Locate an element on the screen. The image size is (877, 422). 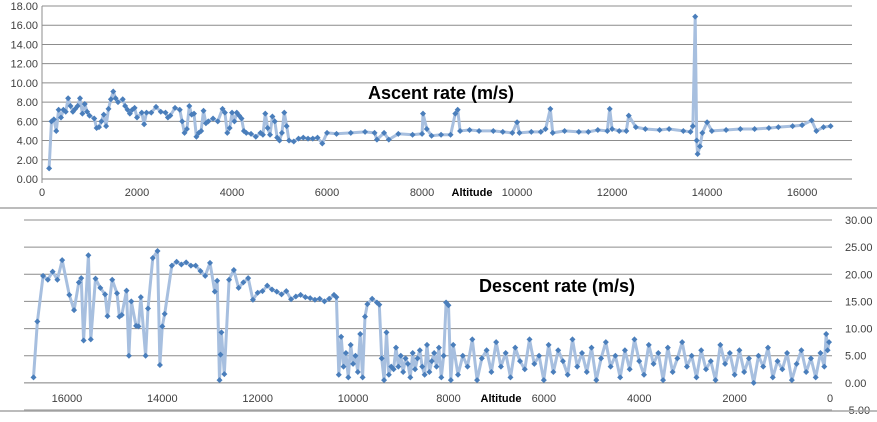
ascent-y-tick-label: 10.00 is located at coordinates (24, 84).